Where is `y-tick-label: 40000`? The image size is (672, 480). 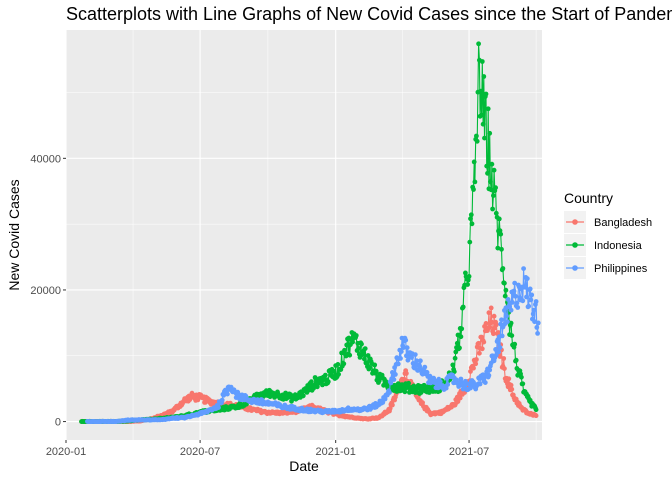 y-tick-label: 40000 is located at coordinates (45, 159).